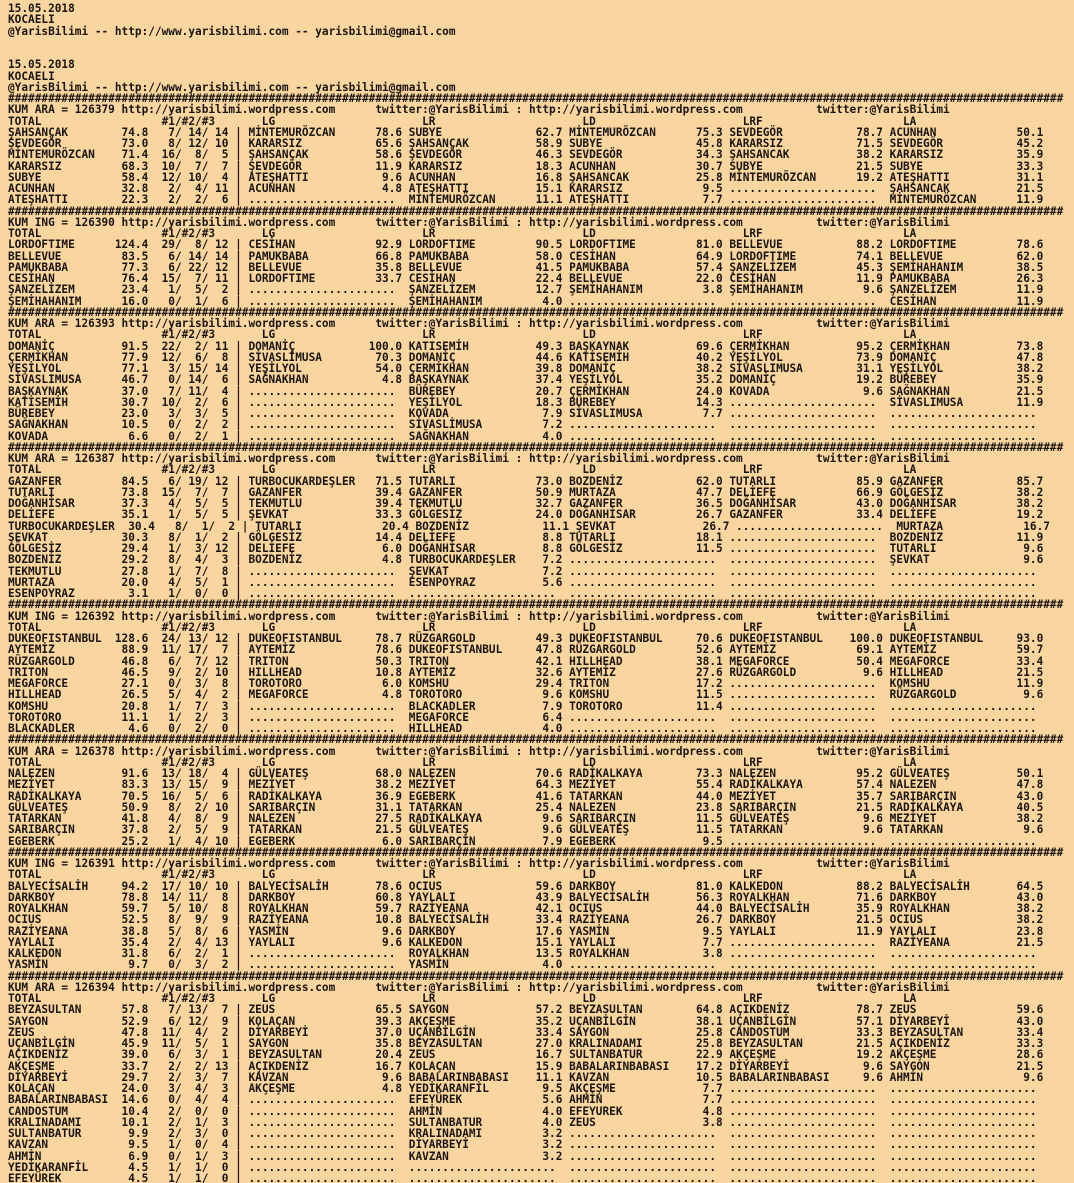 Image resolution: width=1074 pixels, height=1183 pixels. I want to click on total-value: 3.1, so click(128, 593).